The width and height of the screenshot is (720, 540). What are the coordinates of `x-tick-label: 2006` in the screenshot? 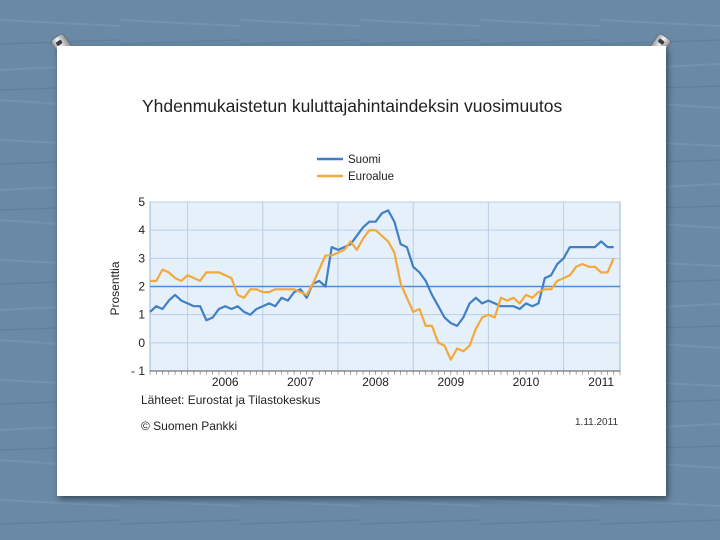 It's located at (225, 382).